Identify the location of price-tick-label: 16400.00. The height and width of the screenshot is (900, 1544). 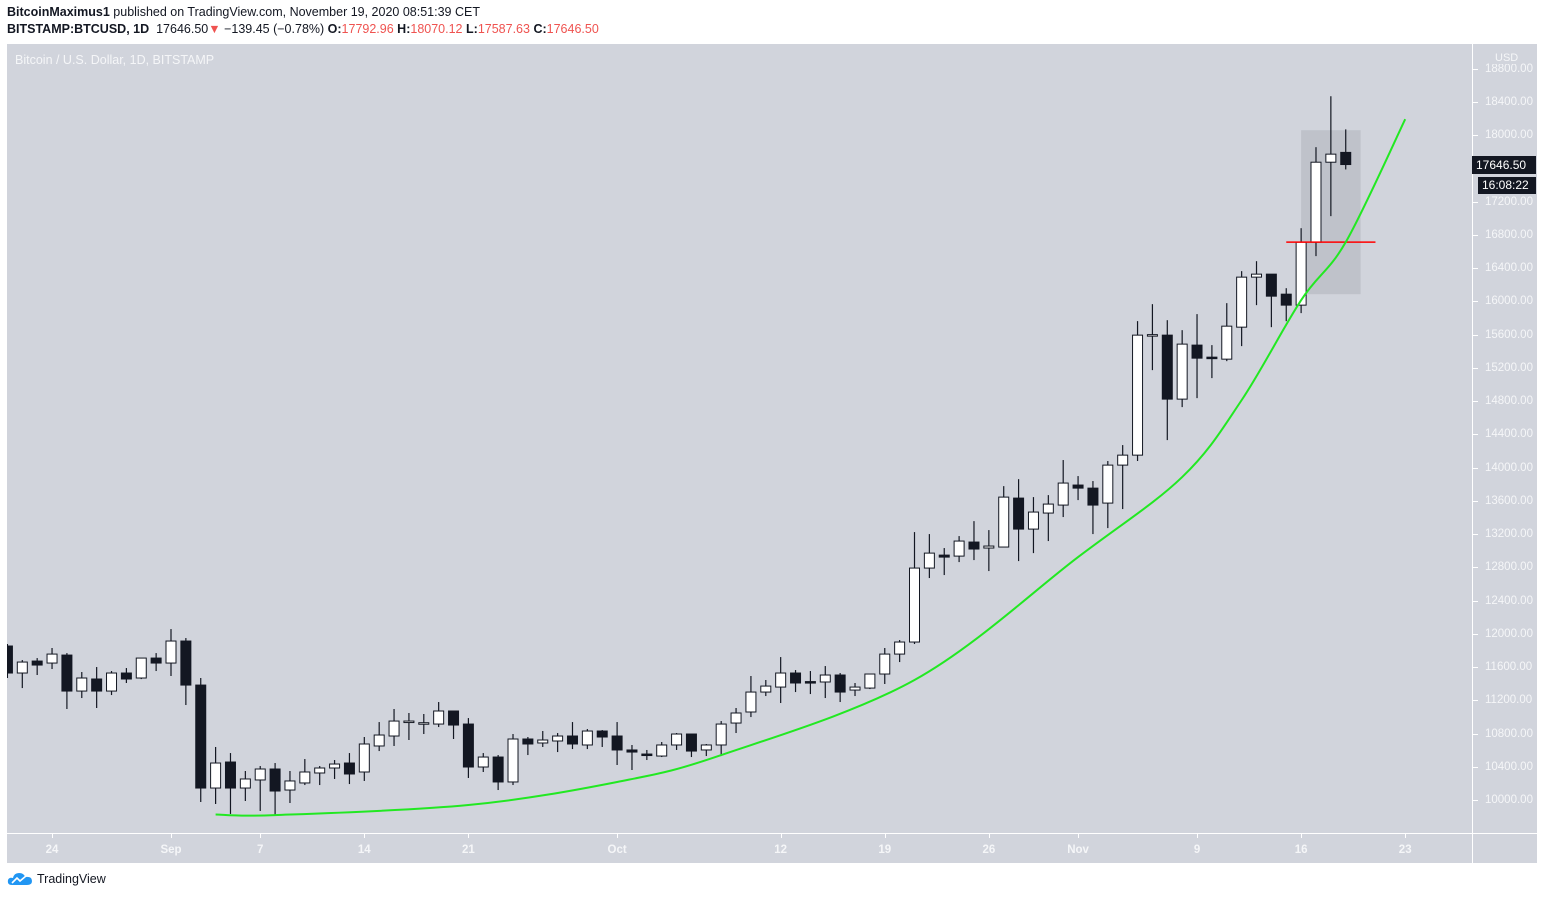
(1509, 268).